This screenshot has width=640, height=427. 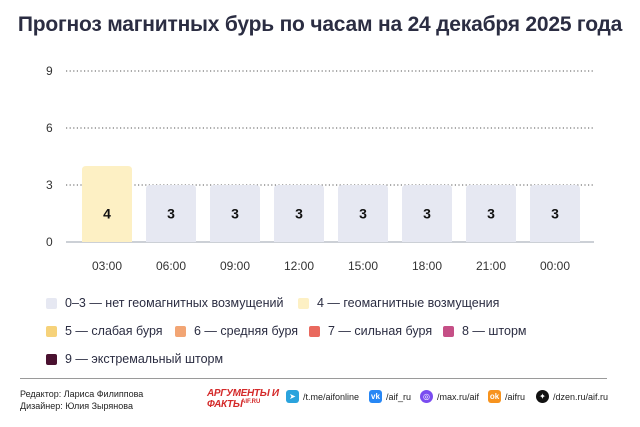 I want to click on legend-item-8: 8 — шторм, so click(x=485, y=331).